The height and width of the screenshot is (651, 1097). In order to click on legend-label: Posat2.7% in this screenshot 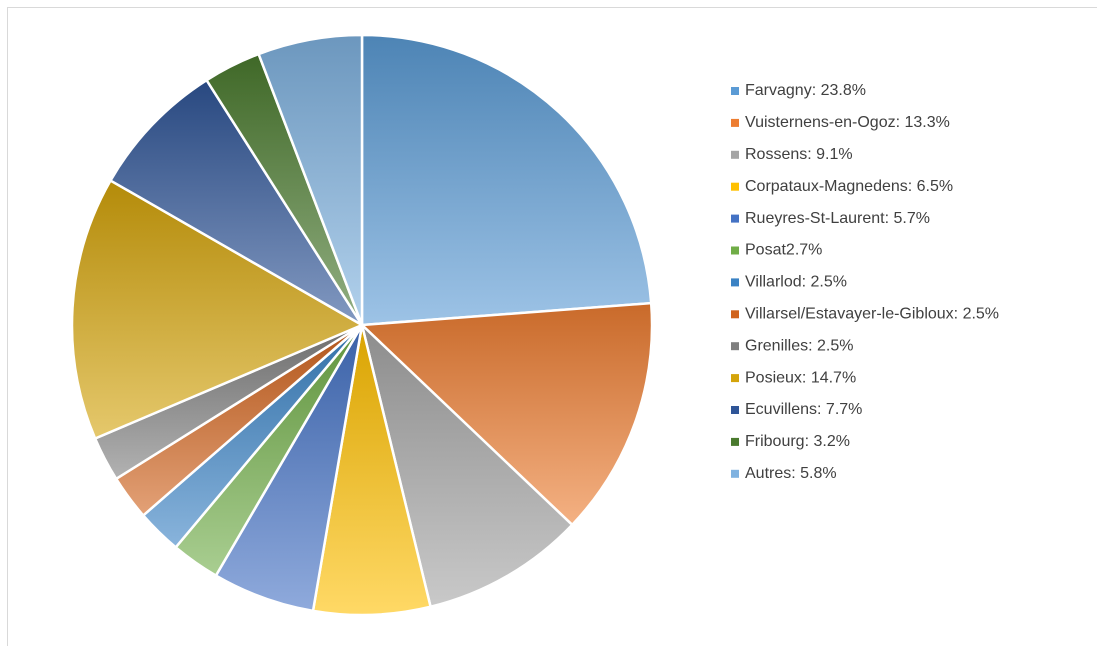, I will do `click(783, 250)`.